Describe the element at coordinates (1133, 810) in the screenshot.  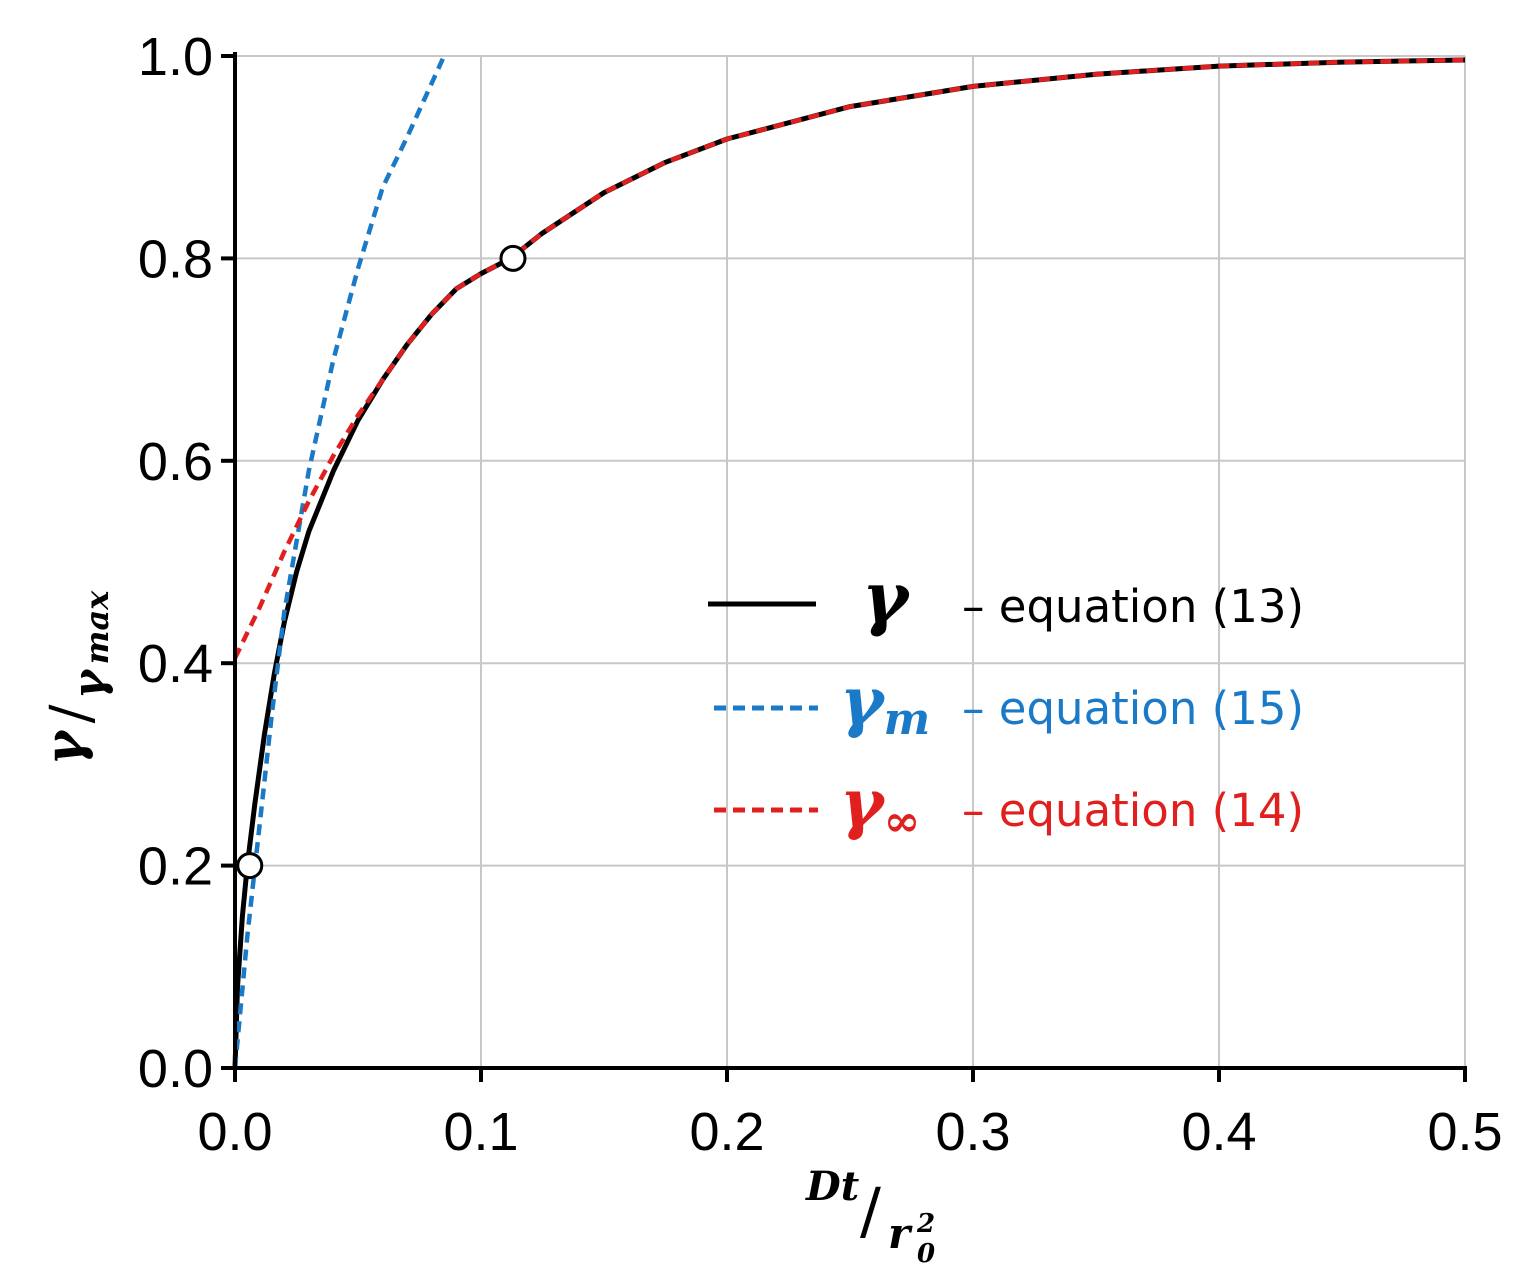
I see `legend-label-eq14: – equation (14)` at that location.